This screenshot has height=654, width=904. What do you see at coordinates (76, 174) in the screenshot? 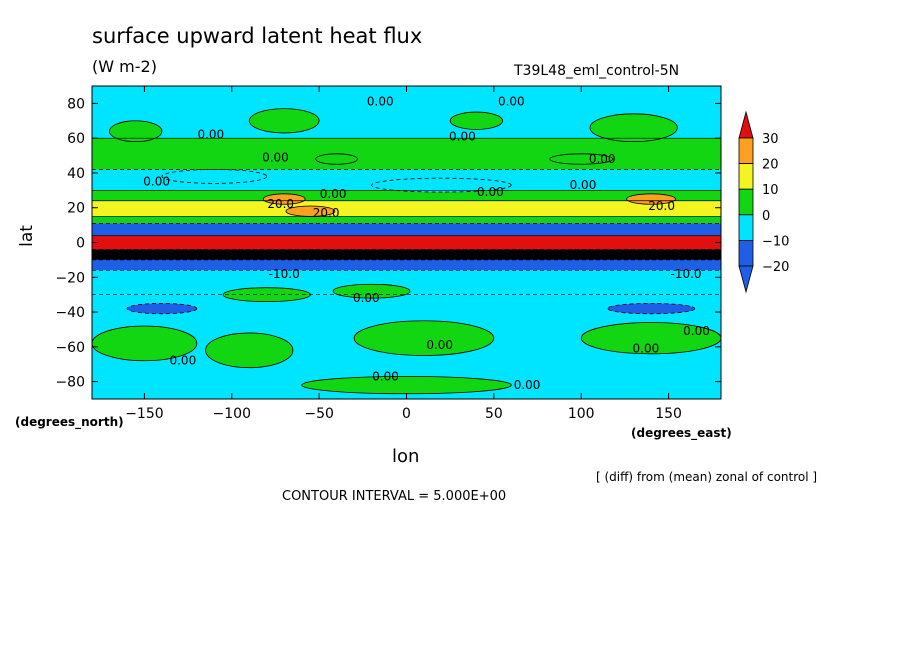
I see `y-tick-label: 40` at bounding box center [76, 174].